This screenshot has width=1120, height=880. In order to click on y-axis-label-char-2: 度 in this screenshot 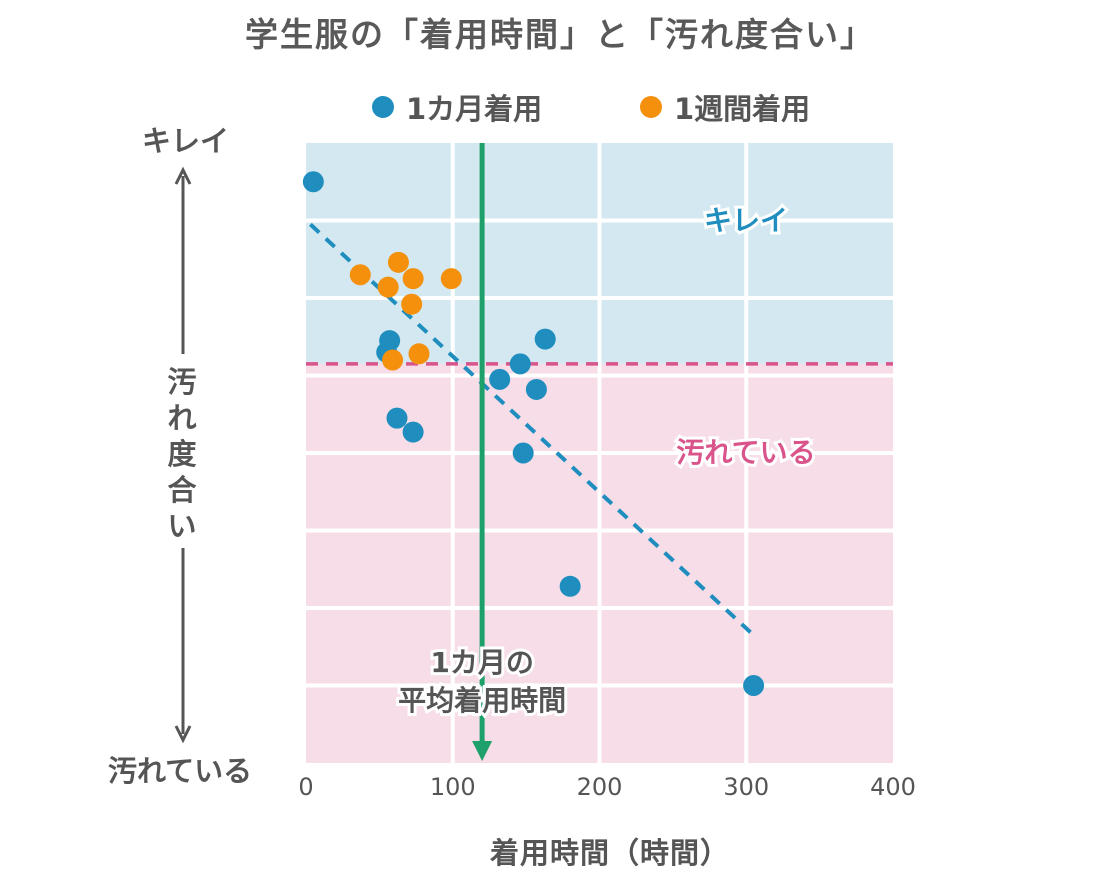, I will do `click(182, 454)`.